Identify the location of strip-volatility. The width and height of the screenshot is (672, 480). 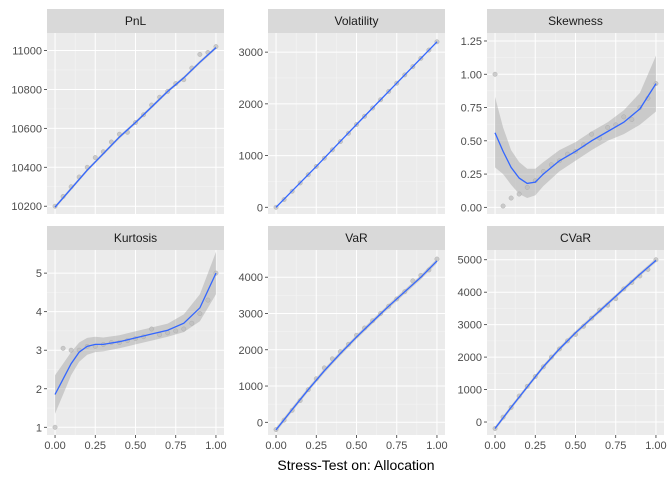
(356, 21).